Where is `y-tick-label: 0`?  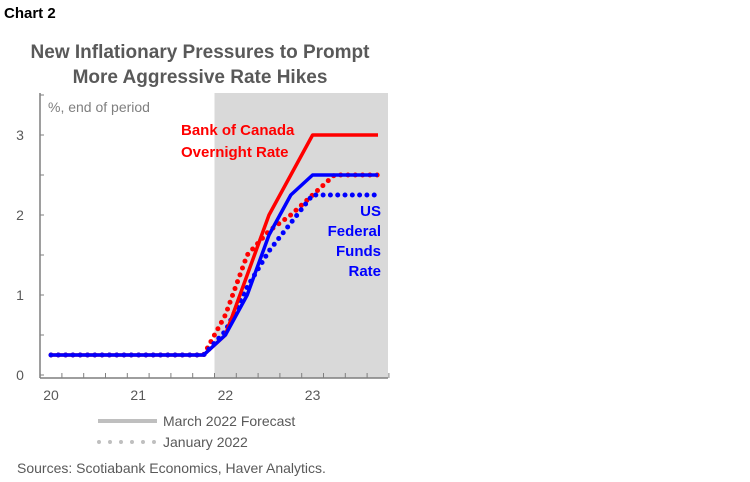
y-tick-label: 0 is located at coordinates (20, 375).